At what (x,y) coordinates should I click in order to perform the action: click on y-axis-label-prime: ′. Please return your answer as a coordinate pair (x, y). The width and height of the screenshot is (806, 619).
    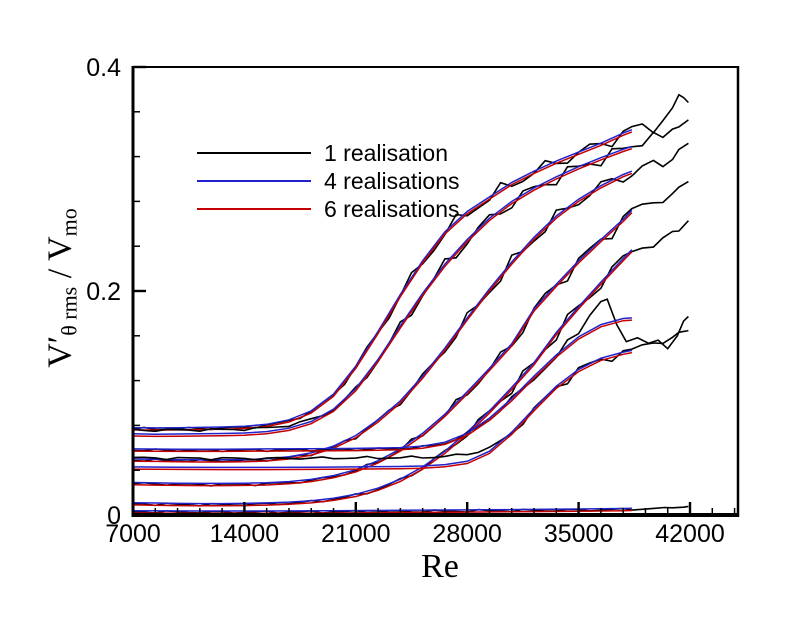
    Looking at the image, I should click on (60, 339).